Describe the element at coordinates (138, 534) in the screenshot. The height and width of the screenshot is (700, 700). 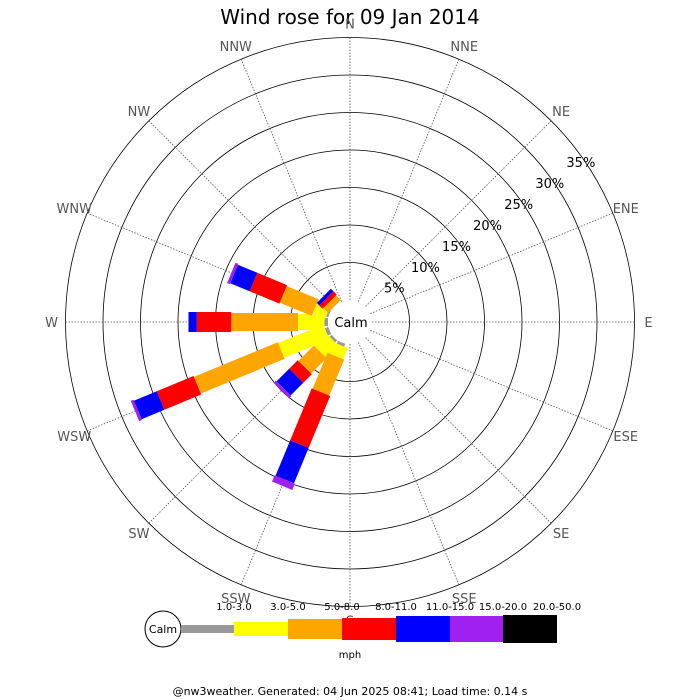
I see `dir-label-sw: SW` at that location.